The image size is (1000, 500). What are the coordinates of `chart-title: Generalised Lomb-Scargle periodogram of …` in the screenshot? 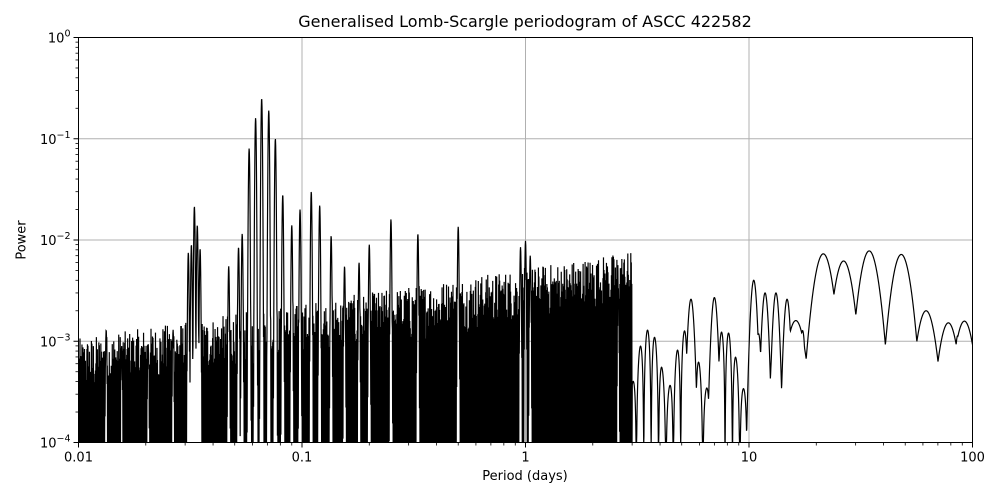 It's located at (525, 21).